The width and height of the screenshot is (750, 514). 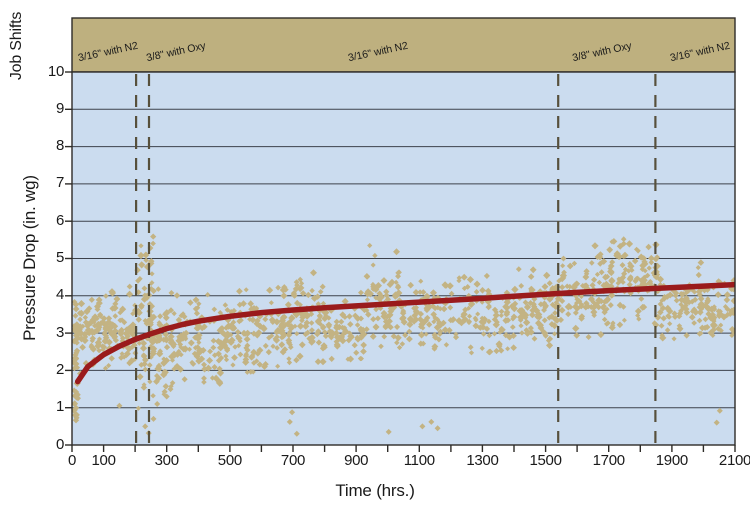 I want to click on y-tick-label: 0, so click(x=59, y=444).